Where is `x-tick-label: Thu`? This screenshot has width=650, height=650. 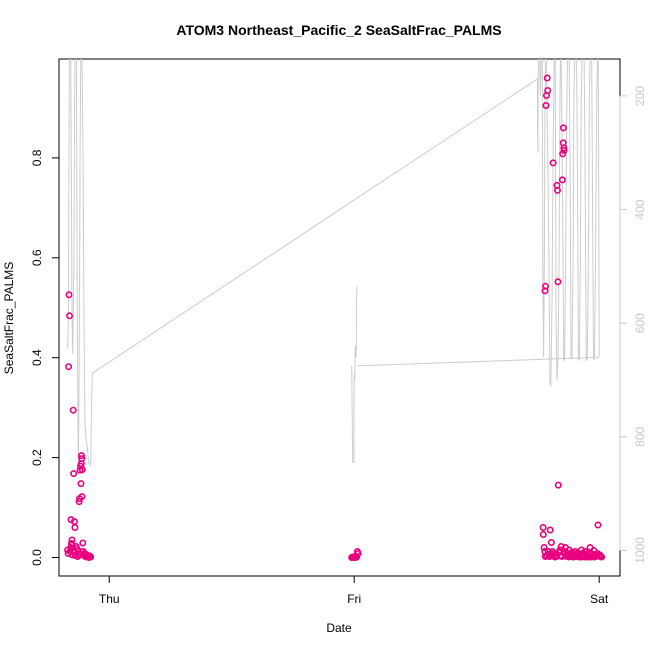 x-tick-label: Thu is located at coordinates (109, 599).